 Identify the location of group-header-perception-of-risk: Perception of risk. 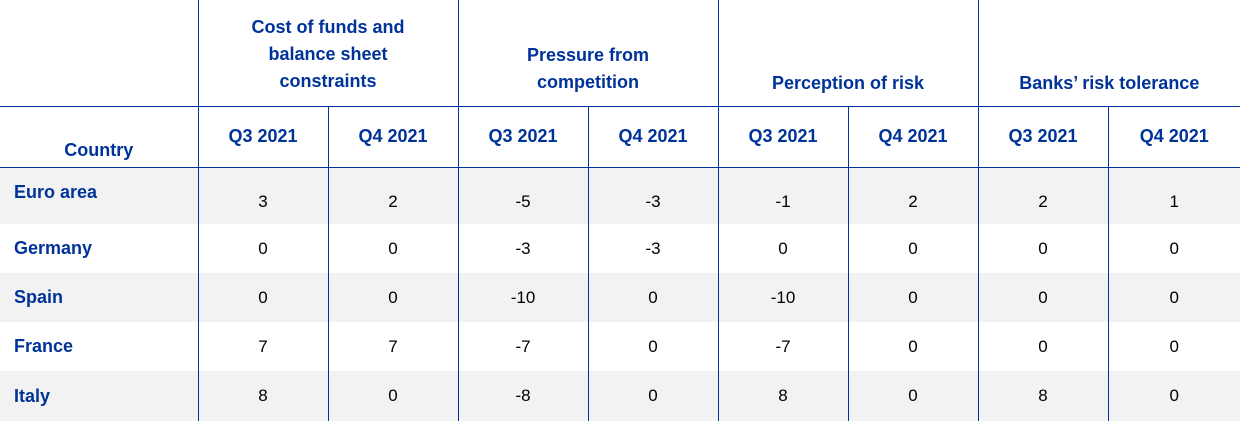
(848, 53).